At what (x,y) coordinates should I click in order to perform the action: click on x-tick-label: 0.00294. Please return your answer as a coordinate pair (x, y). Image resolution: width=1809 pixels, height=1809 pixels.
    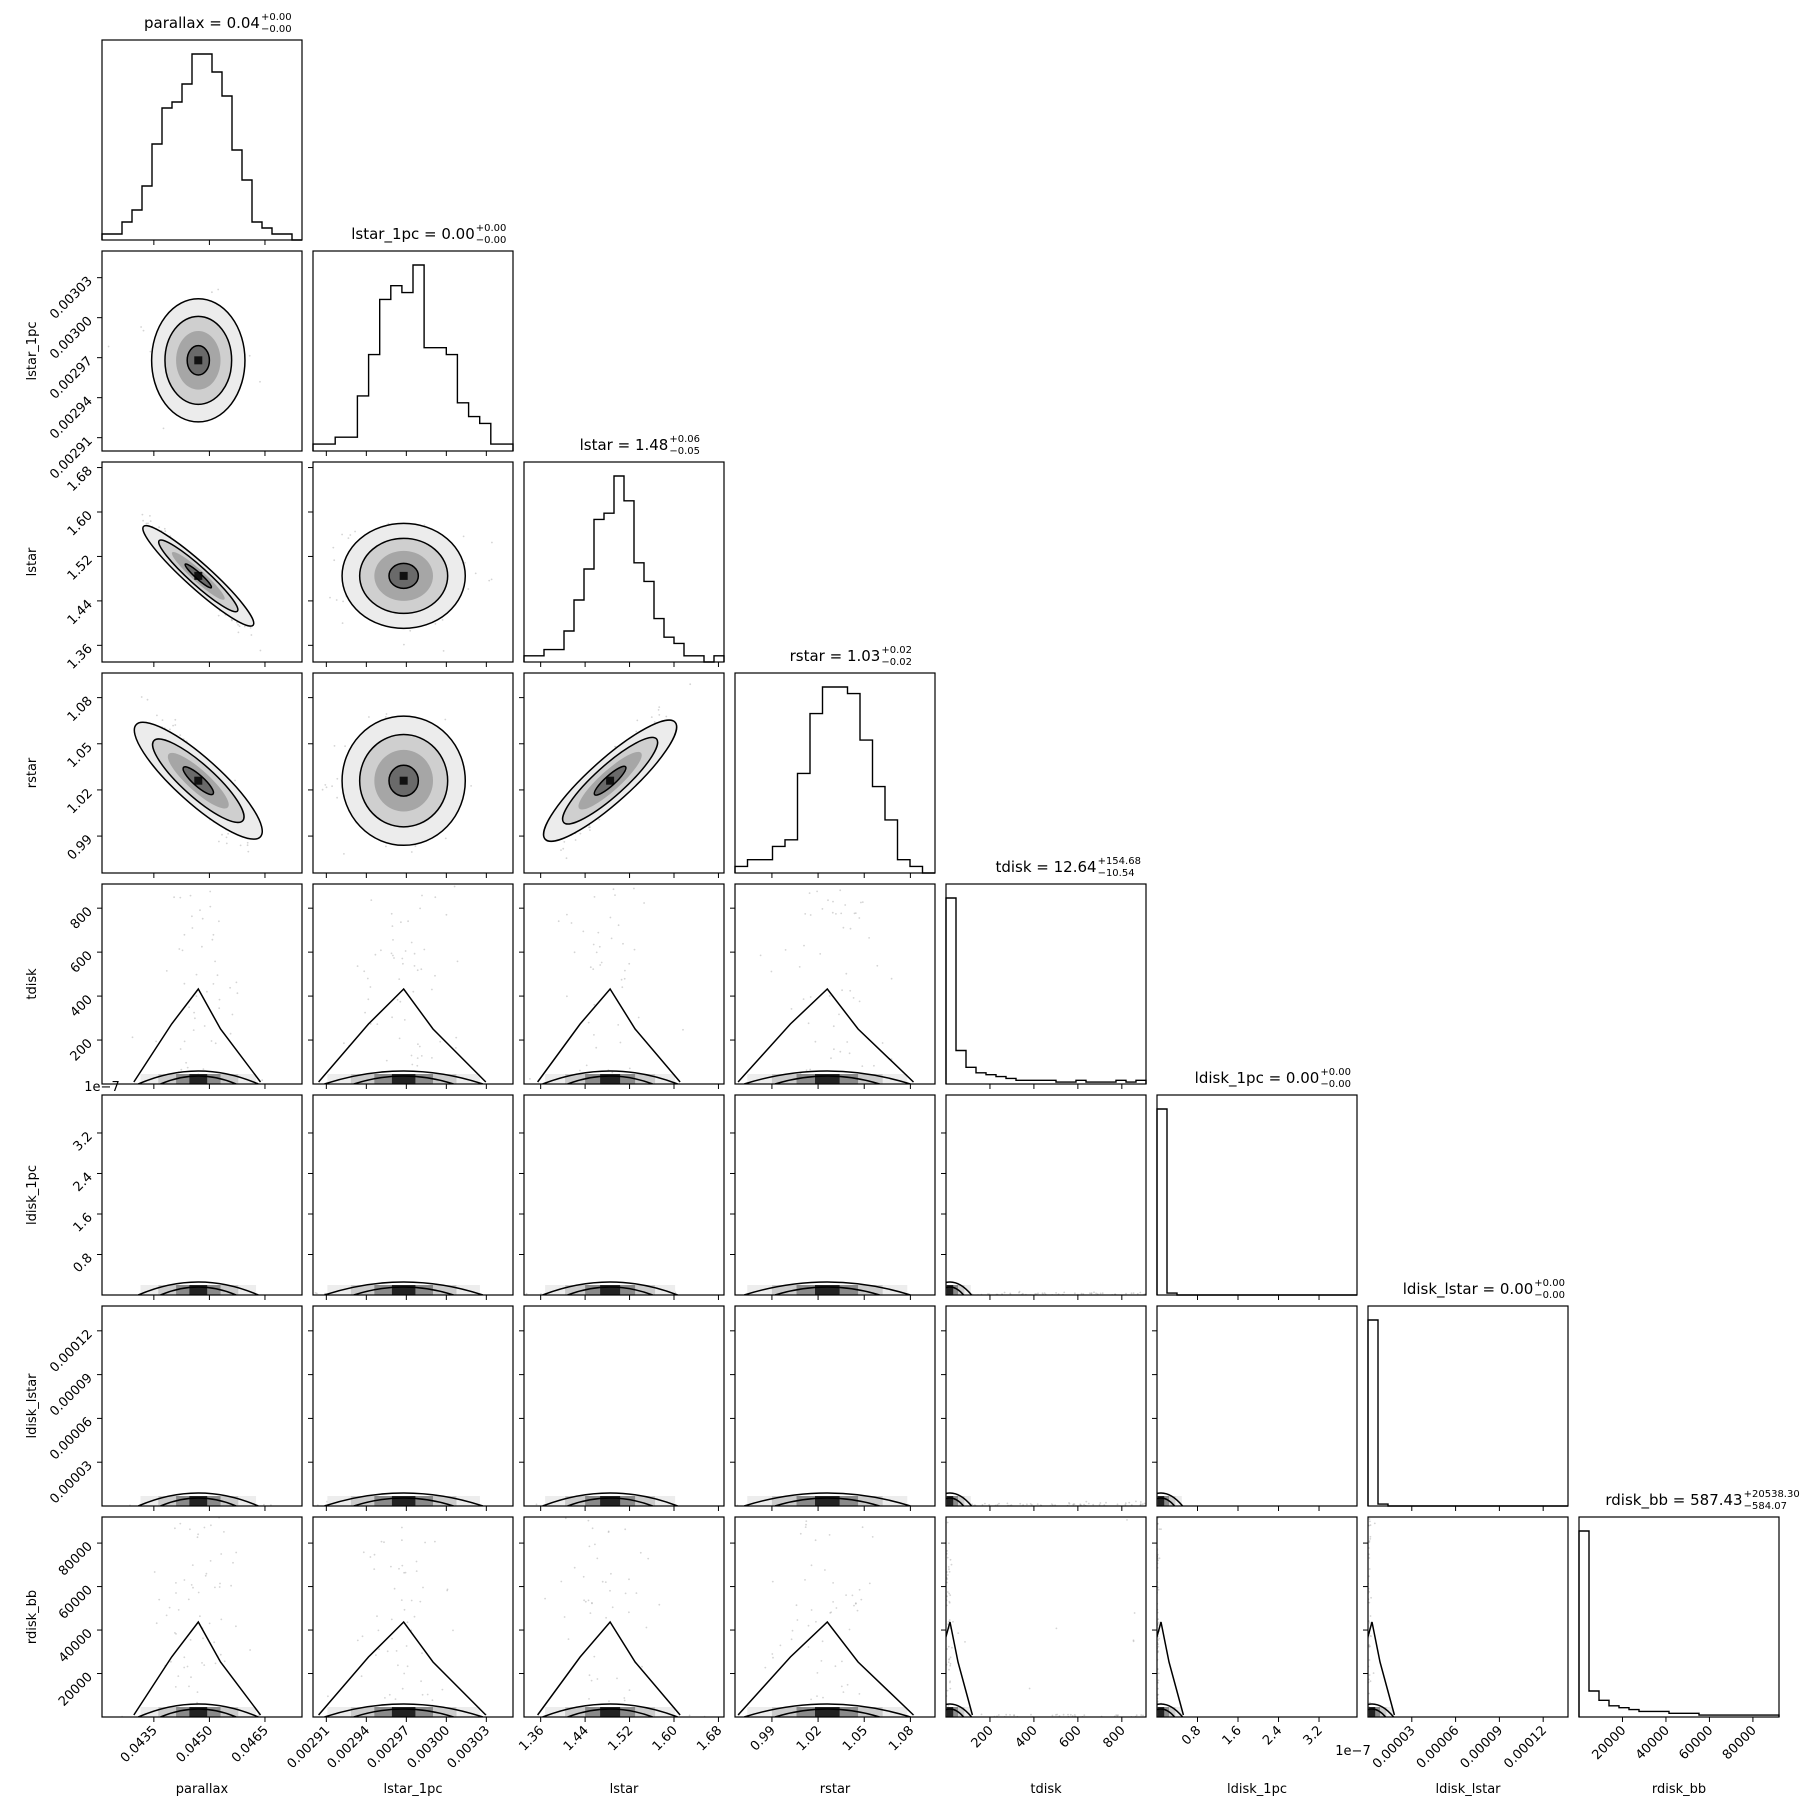
    Looking at the image, I should click on (349, 1747).